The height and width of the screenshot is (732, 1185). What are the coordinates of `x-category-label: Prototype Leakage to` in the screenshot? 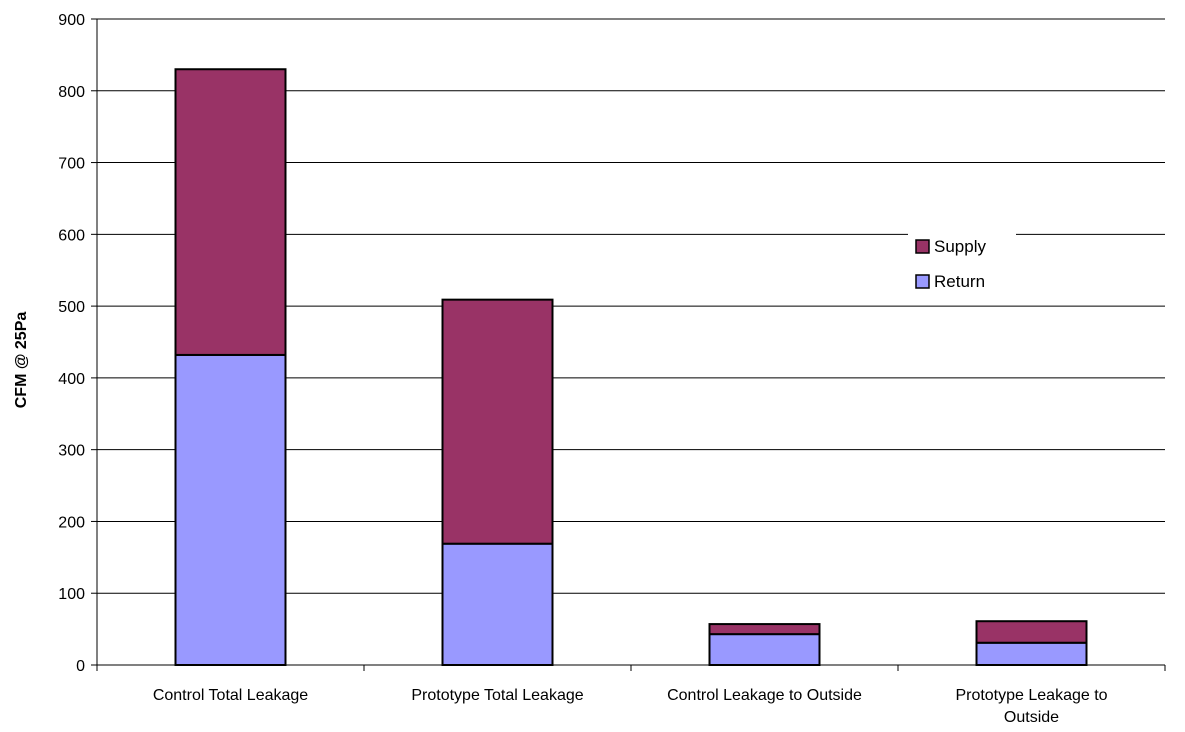 It's located at (1031, 695).